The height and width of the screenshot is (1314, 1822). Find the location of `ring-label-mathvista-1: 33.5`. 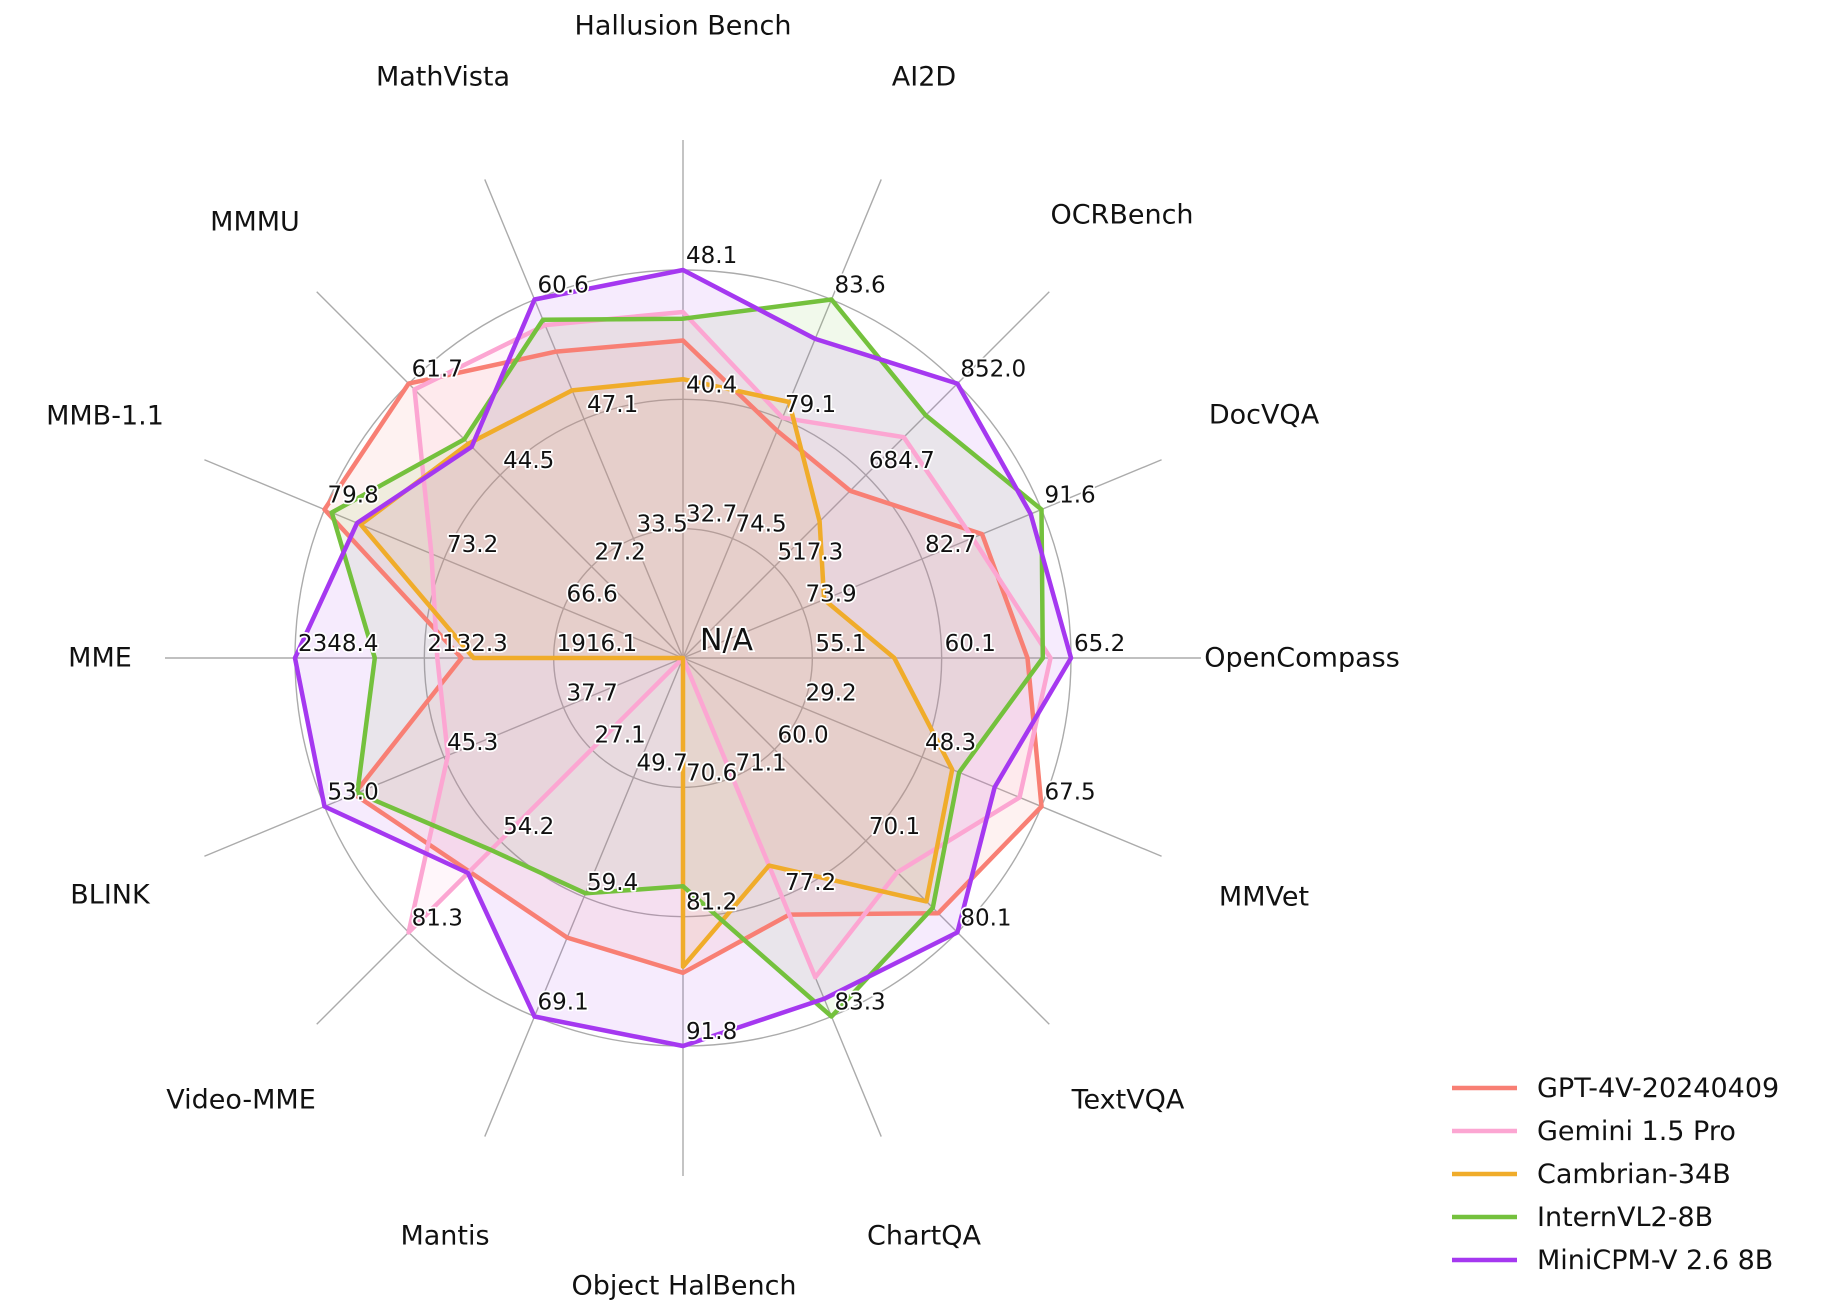

ring-label-mathvista-1: 33.5 is located at coordinates (662, 525).